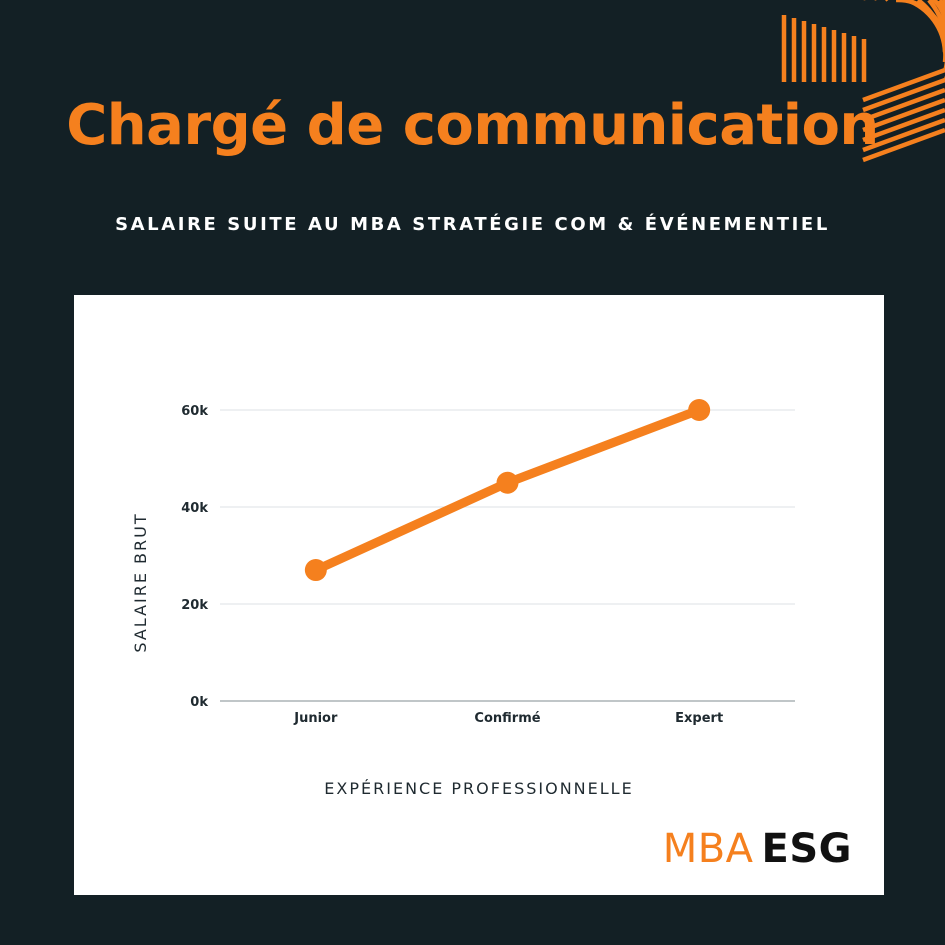  What do you see at coordinates (199, 702) in the screenshot?
I see `y-tick-label: 0k` at bounding box center [199, 702].